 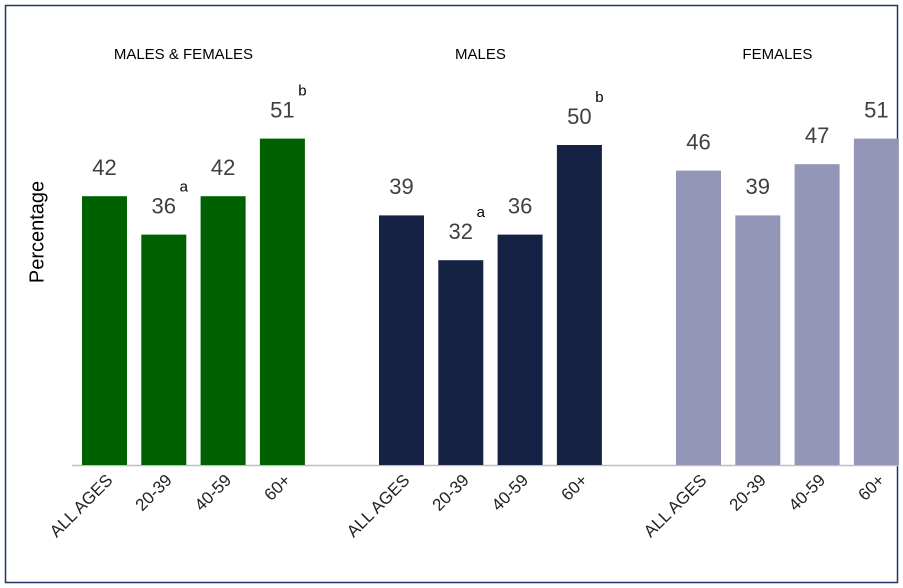 I want to click on group-title: MALES & FEMALES, so click(x=183, y=54).